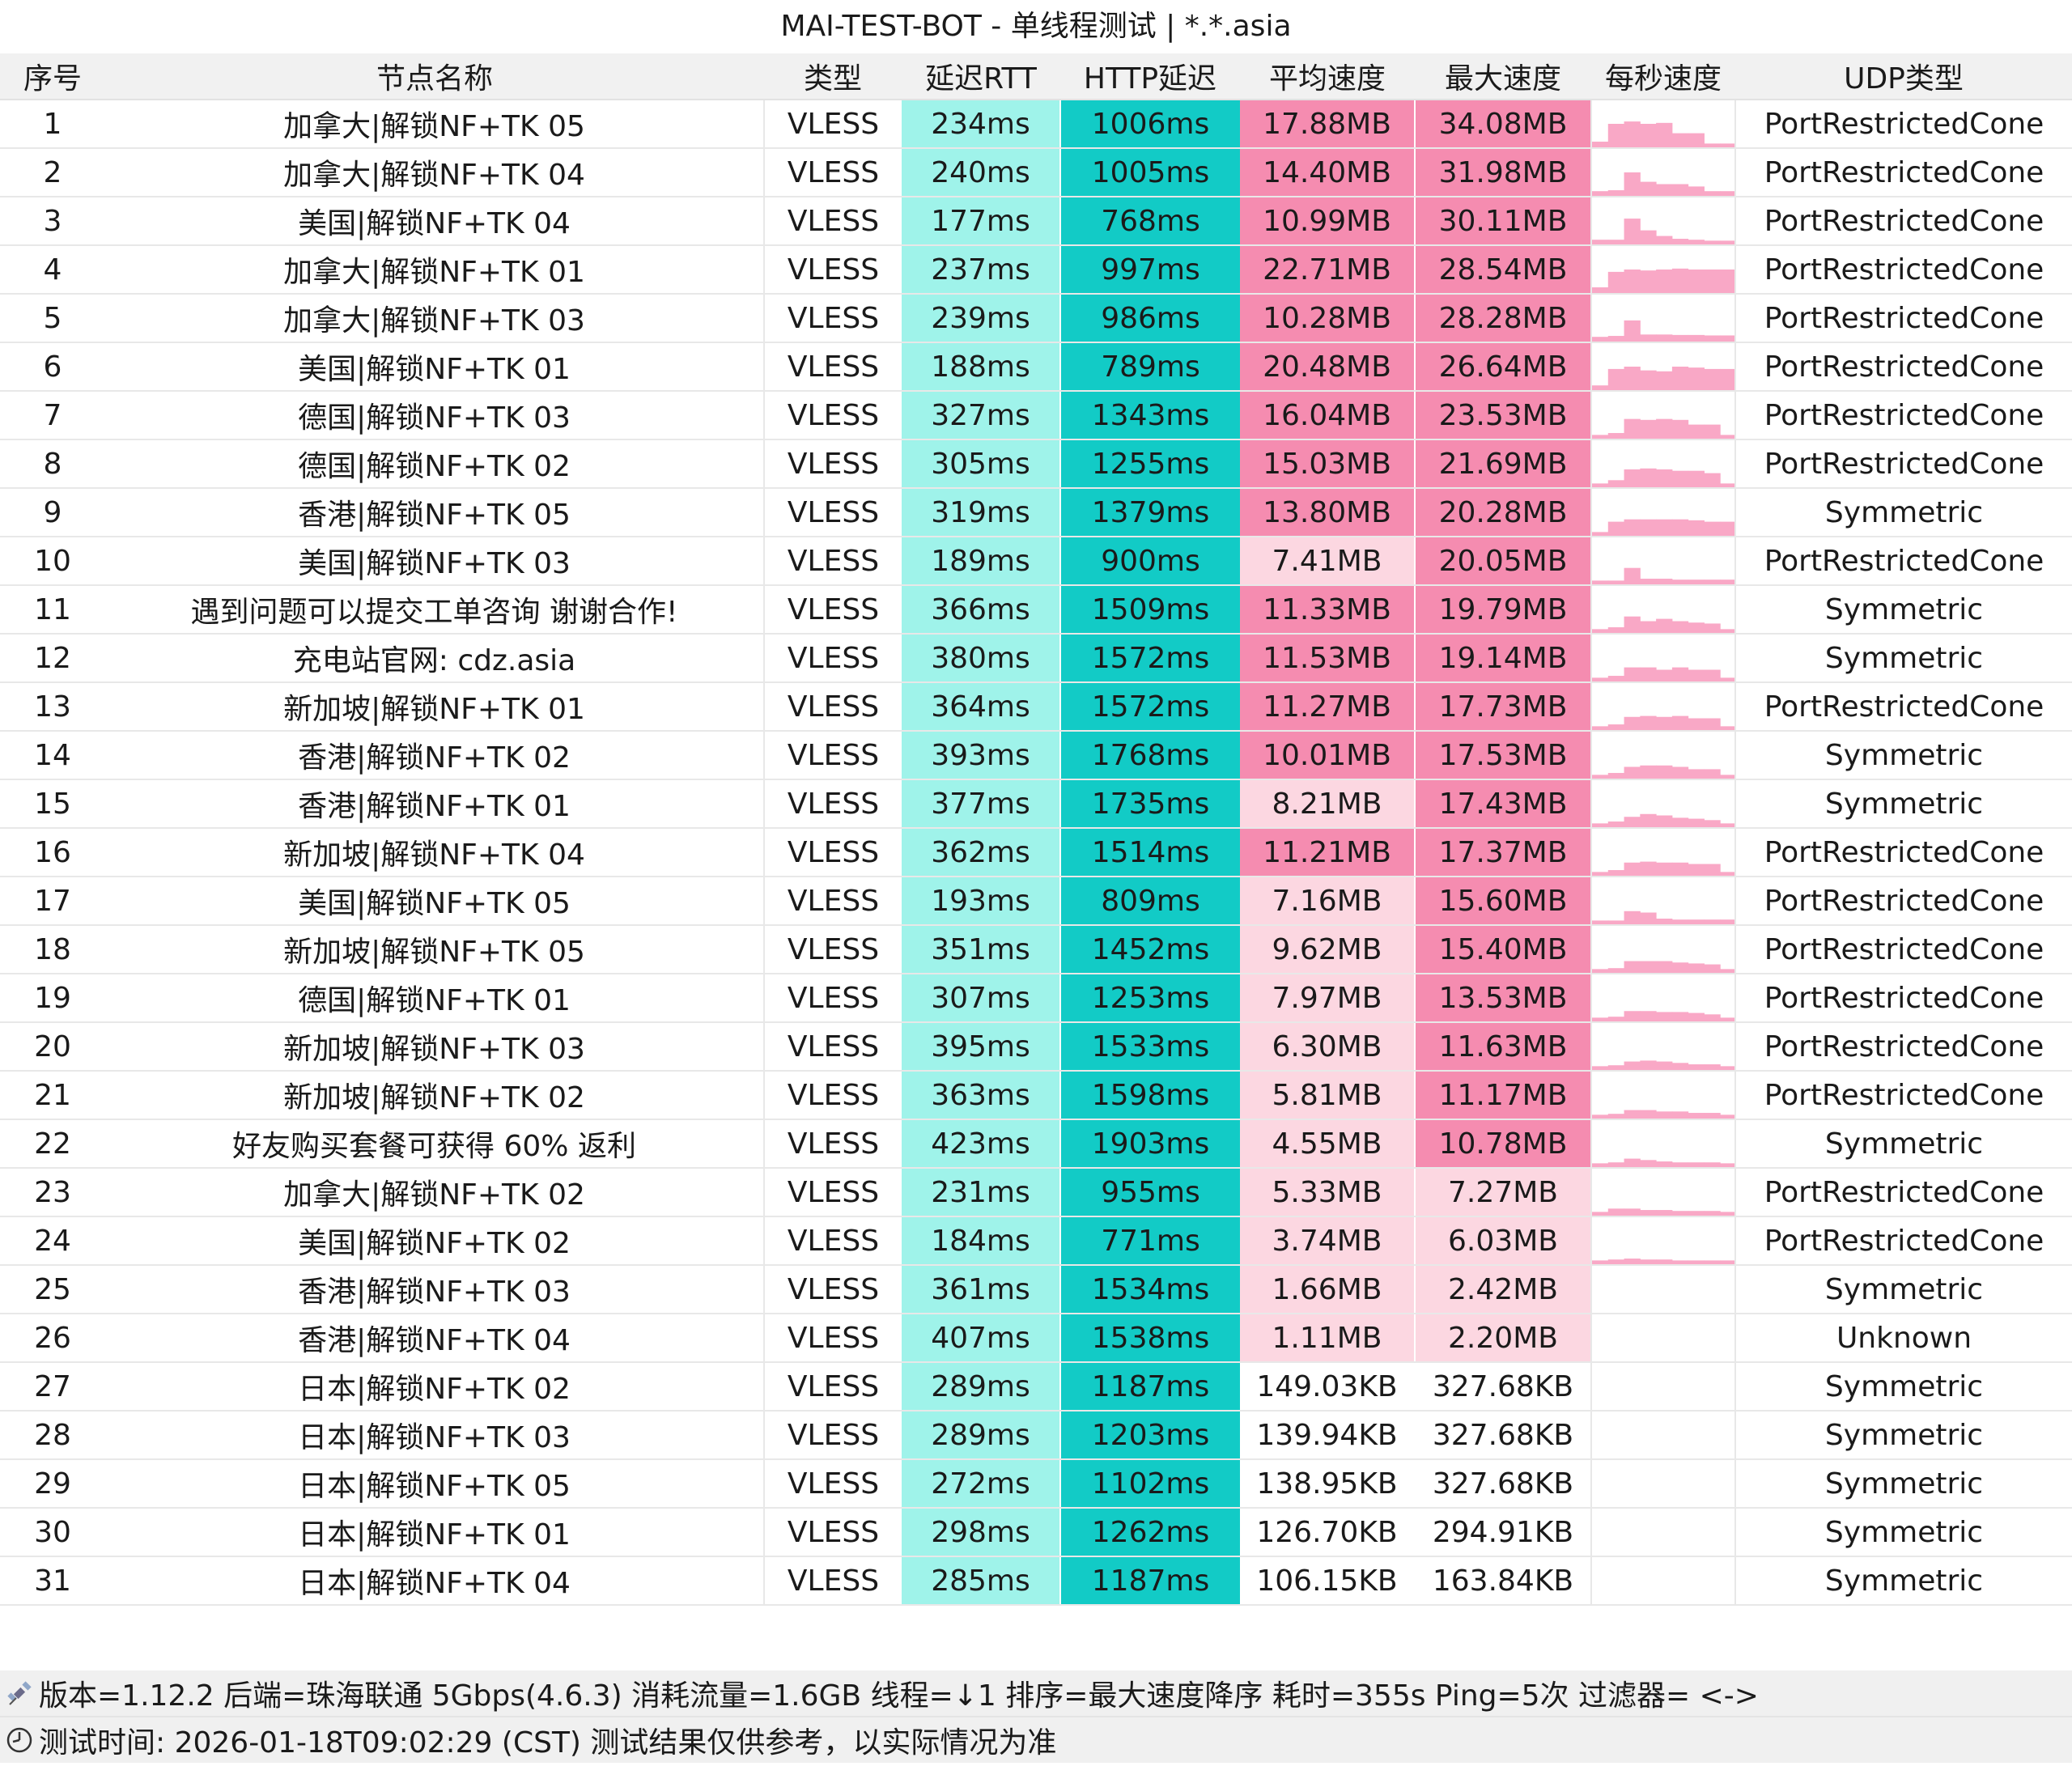 Image resolution: width=2072 pixels, height=1766 pixels. Describe the element at coordinates (981, 852) in the screenshot. I see `rtt-value: 362ms` at that location.